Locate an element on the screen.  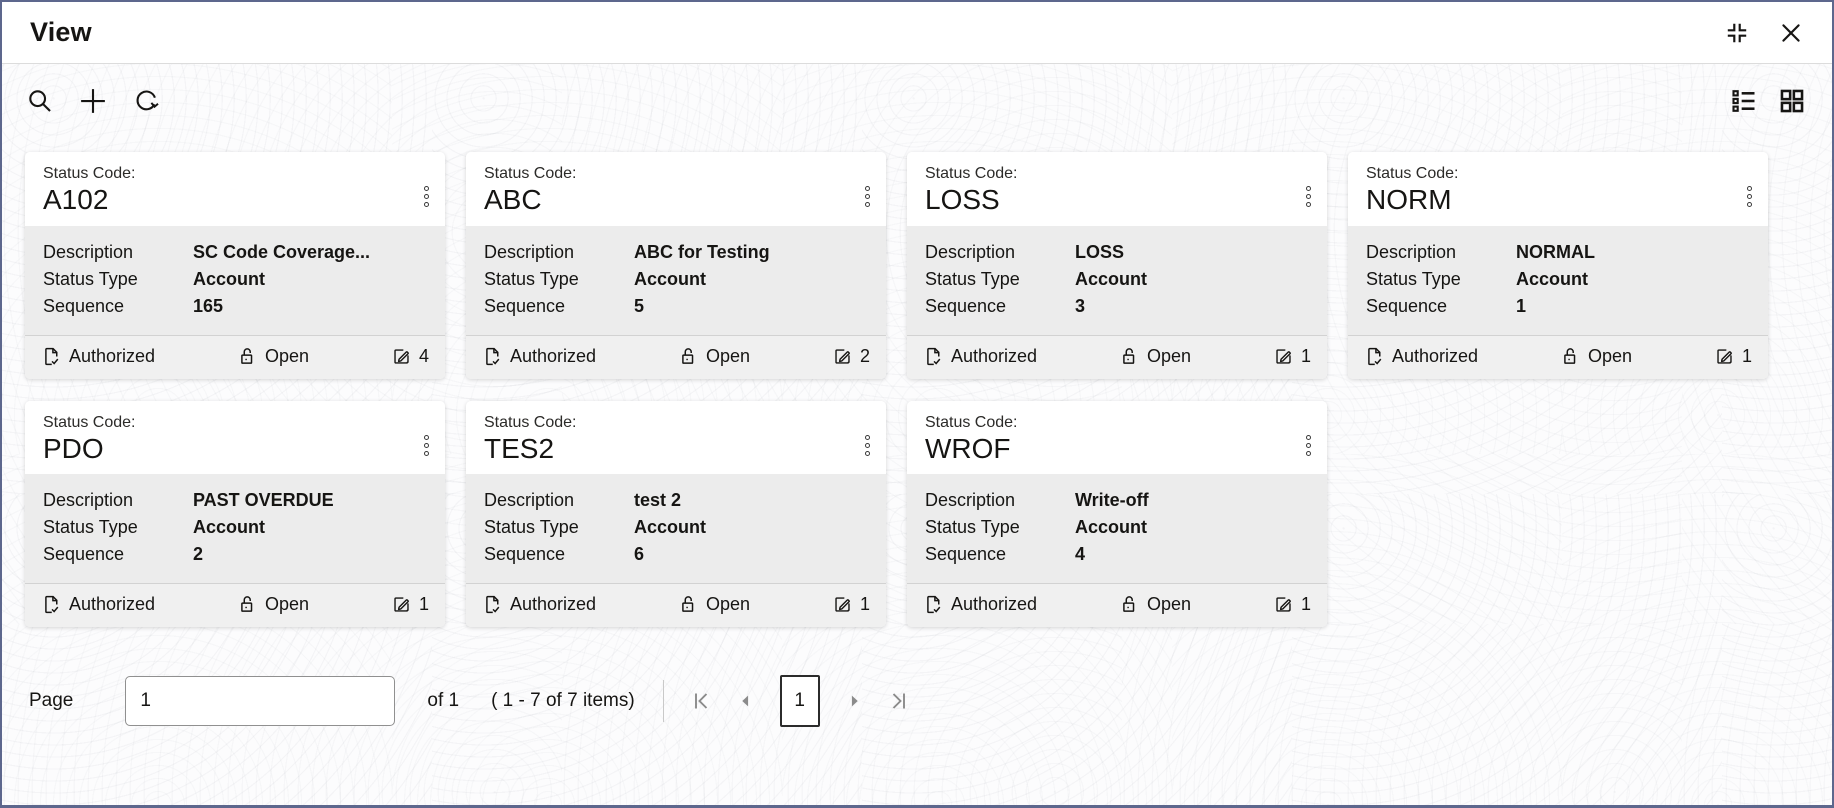
description-row: Description NORMAL is located at coordinates (1558, 252).